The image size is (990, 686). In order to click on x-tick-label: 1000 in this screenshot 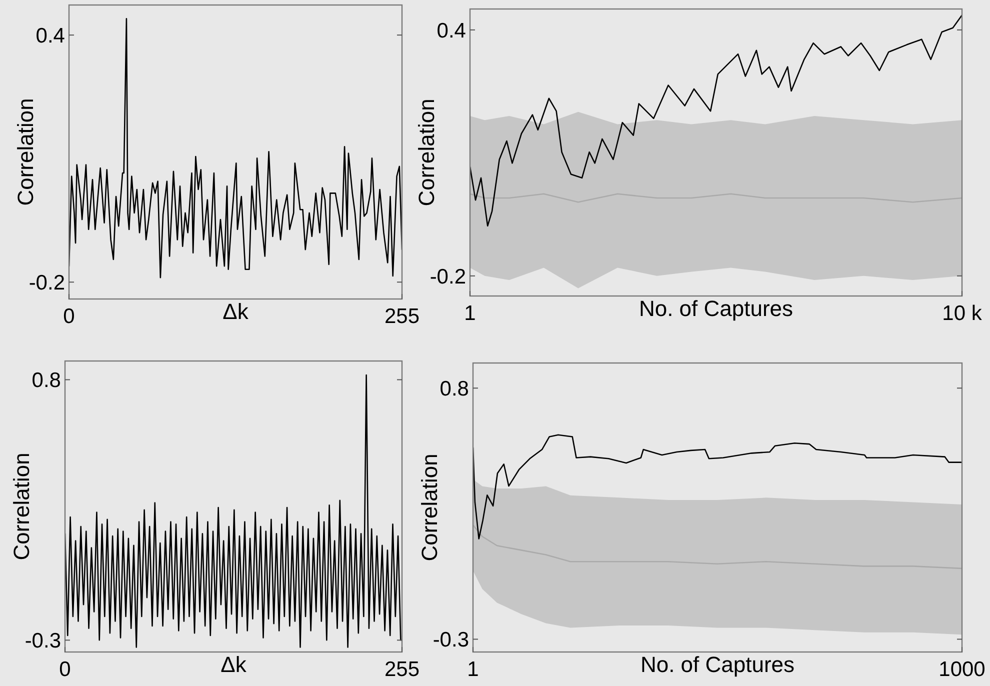, I will do `click(962, 669)`.